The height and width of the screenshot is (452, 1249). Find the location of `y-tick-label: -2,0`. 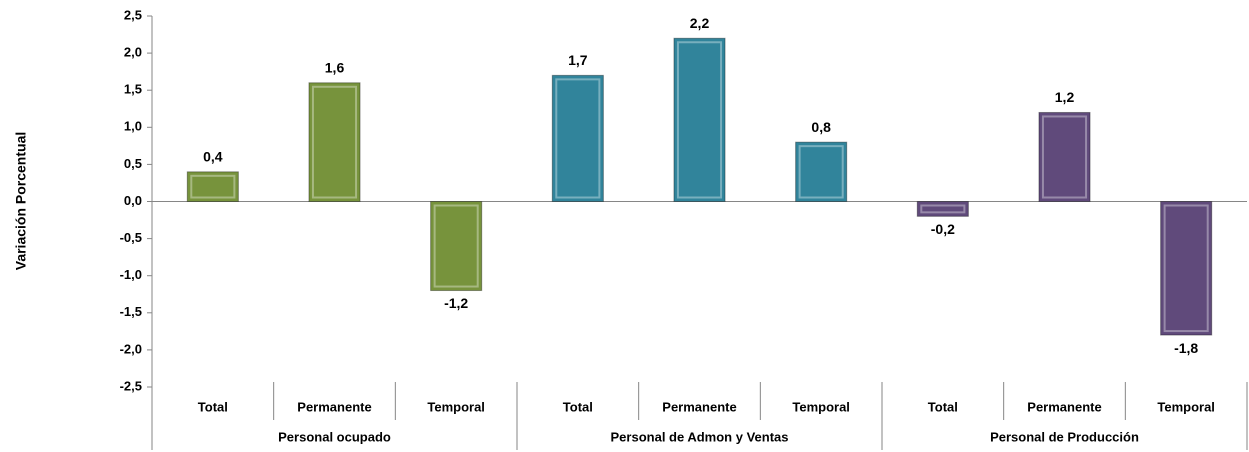

y-tick-label: -2,0 is located at coordinates (131, 348).